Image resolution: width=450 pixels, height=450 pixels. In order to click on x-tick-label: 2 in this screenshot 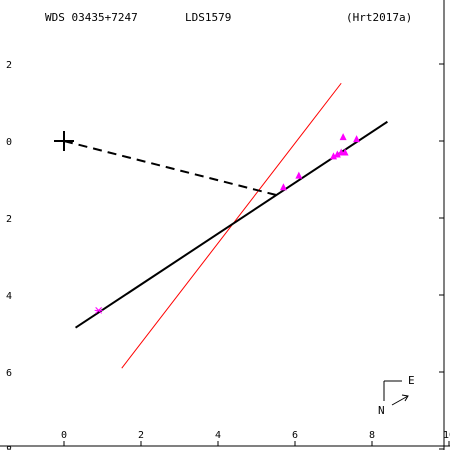, I will do `click(141, 435)`.